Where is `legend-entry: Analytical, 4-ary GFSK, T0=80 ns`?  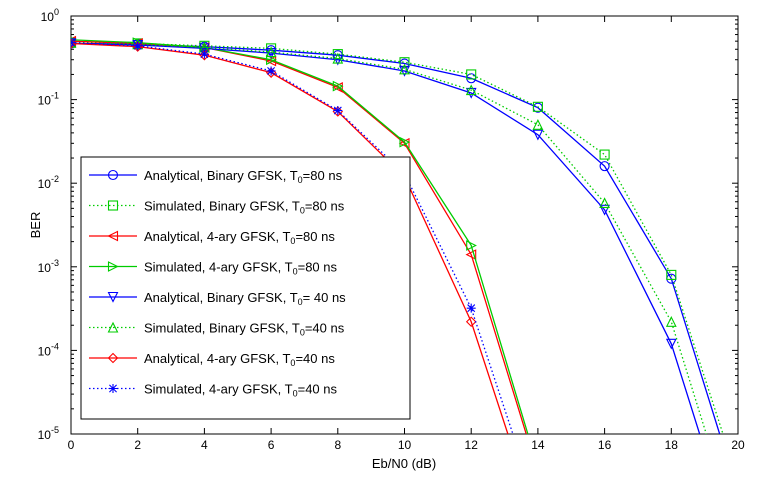
legend-entry: Analytical, 4-ary GFSK, T0=80 ns is located at coordinates (212, 237).